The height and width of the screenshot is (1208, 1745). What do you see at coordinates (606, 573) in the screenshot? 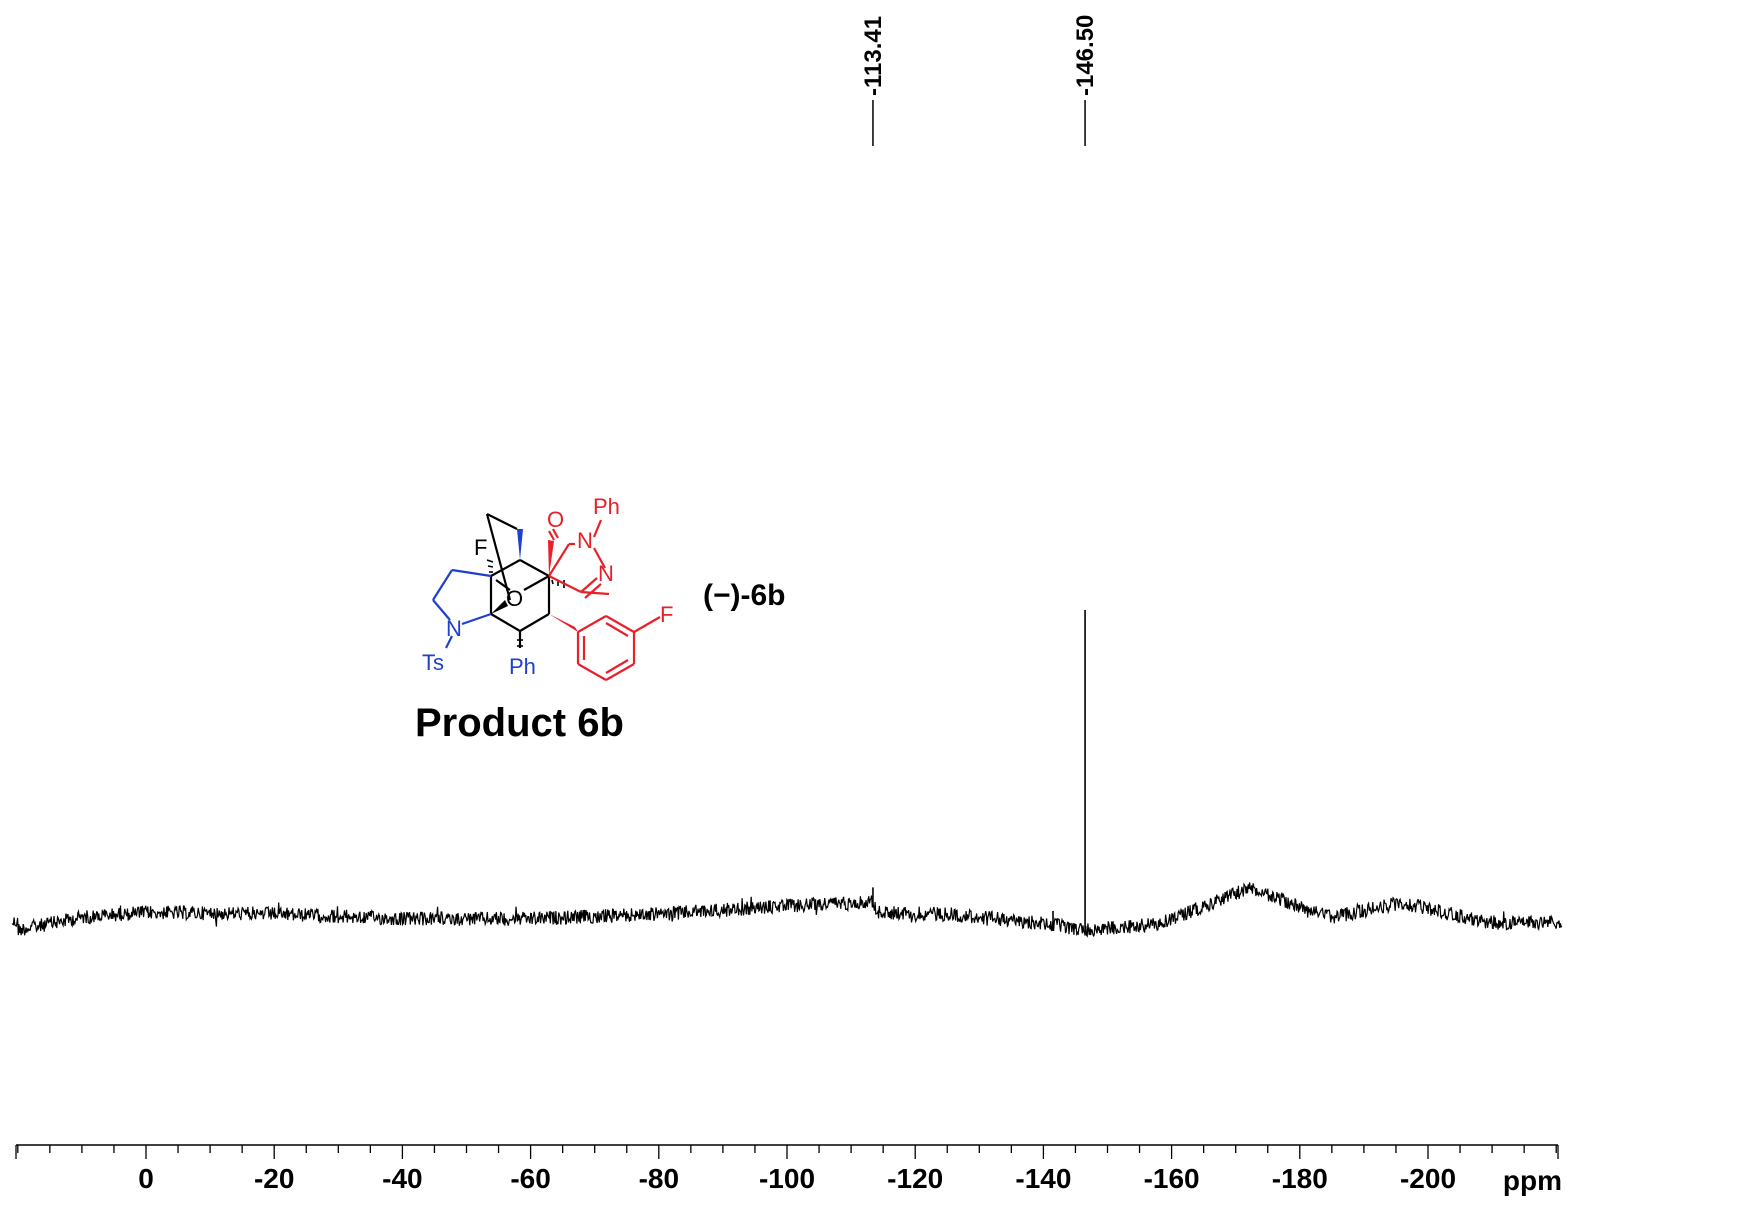
I see `atom-n-imine: N` at bounding box center [606, 573].